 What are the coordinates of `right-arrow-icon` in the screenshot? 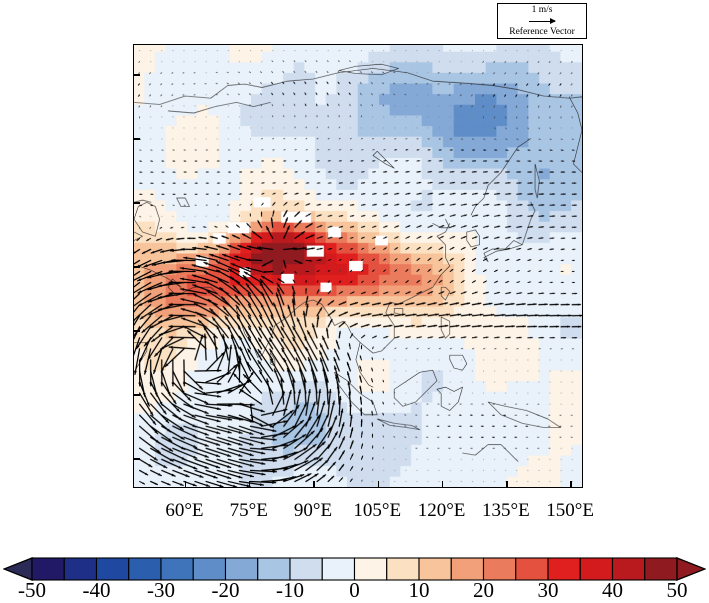 It's located at (542, 21).